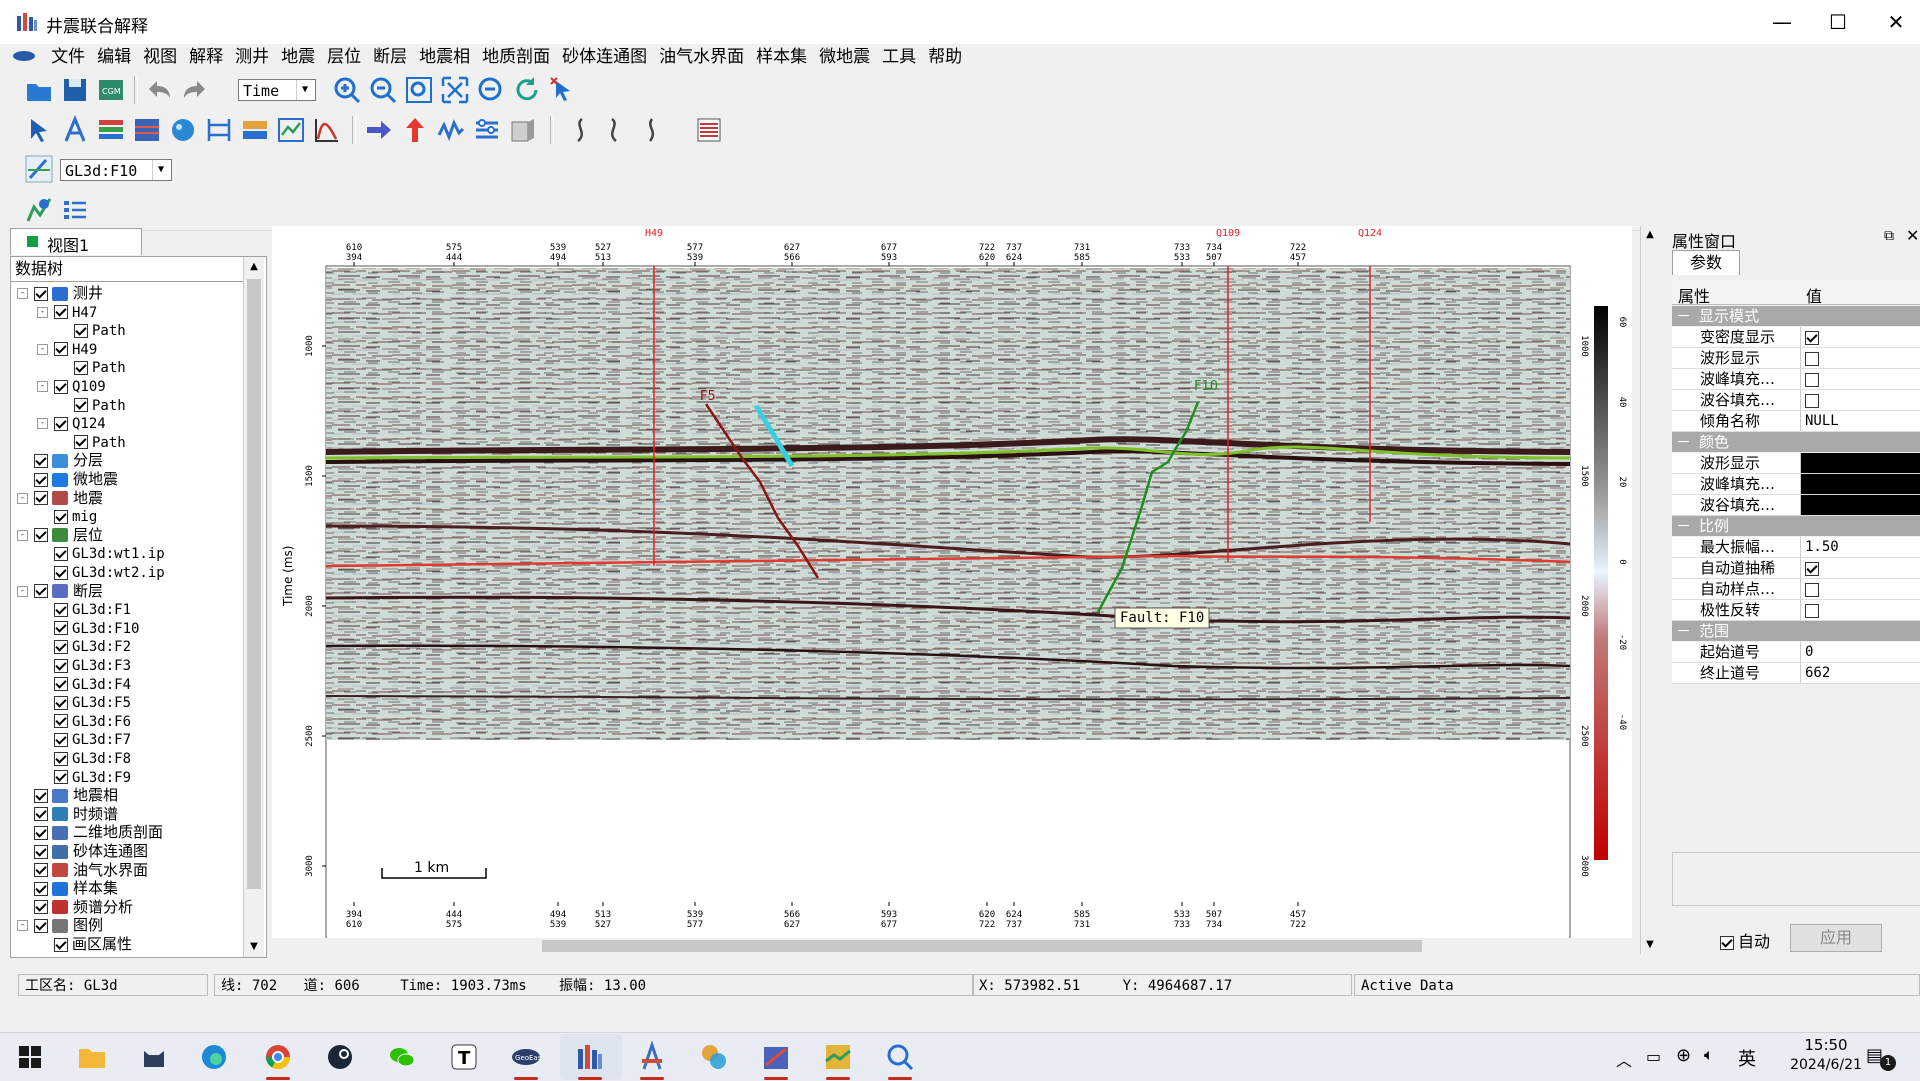  What do you see at coordinates (1624, 1060) in the screenshot?
I see `tray-chevron-up-icon: ︿` at bounding box center [1624, 1060].